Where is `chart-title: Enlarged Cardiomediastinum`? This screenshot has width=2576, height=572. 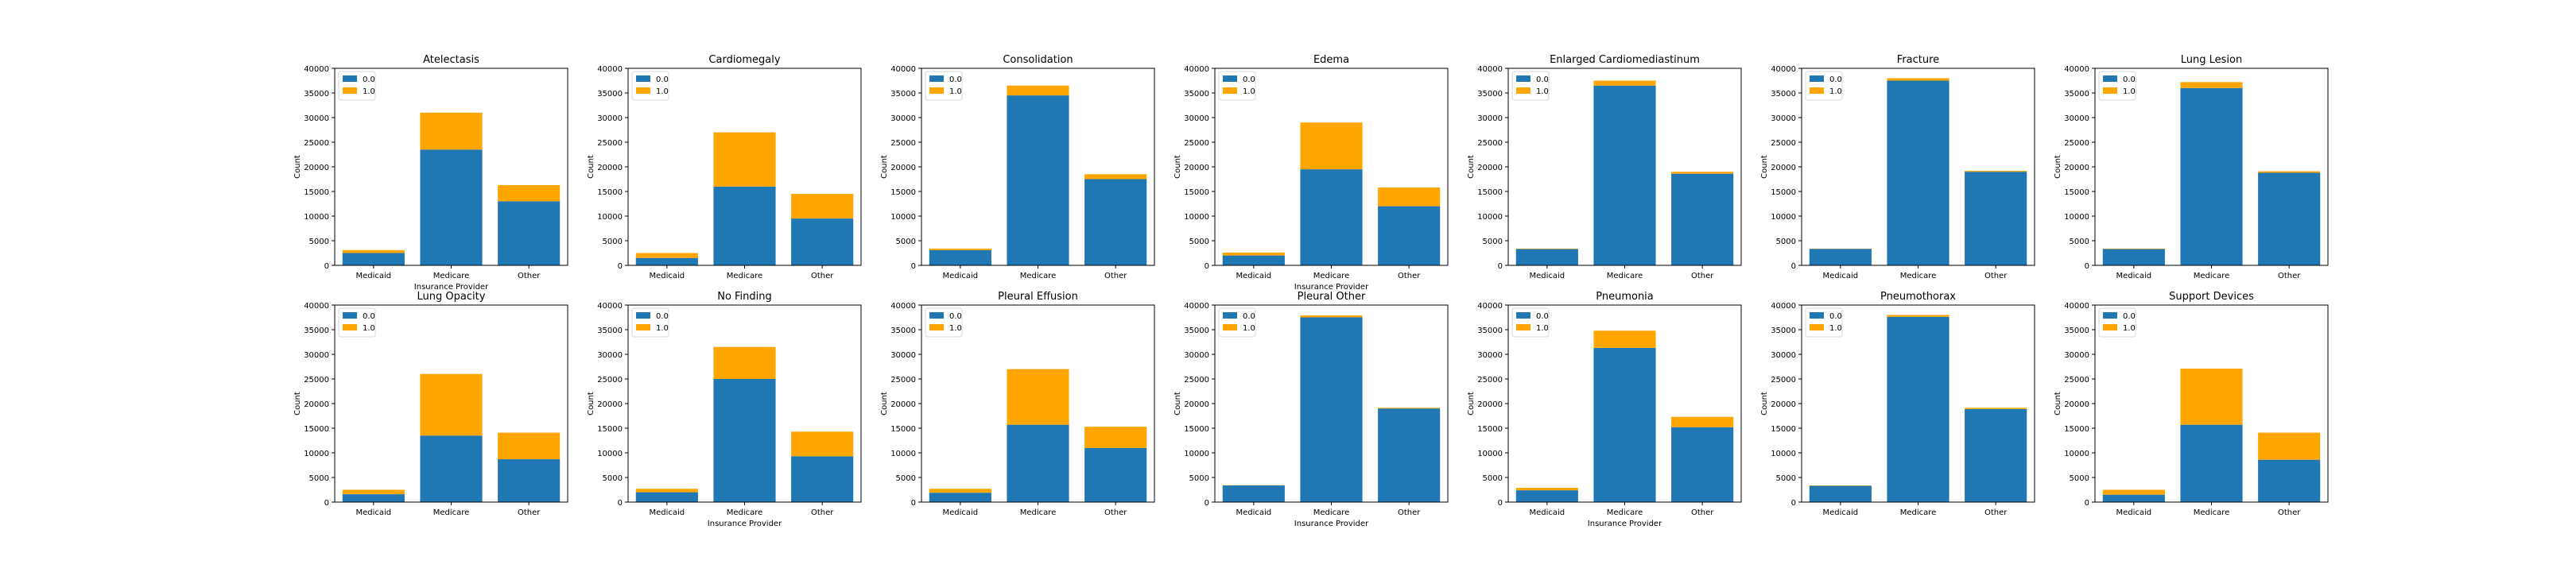 chart-title: Enlarged Cardiomediastinum is located at coordinates (1625, 60).